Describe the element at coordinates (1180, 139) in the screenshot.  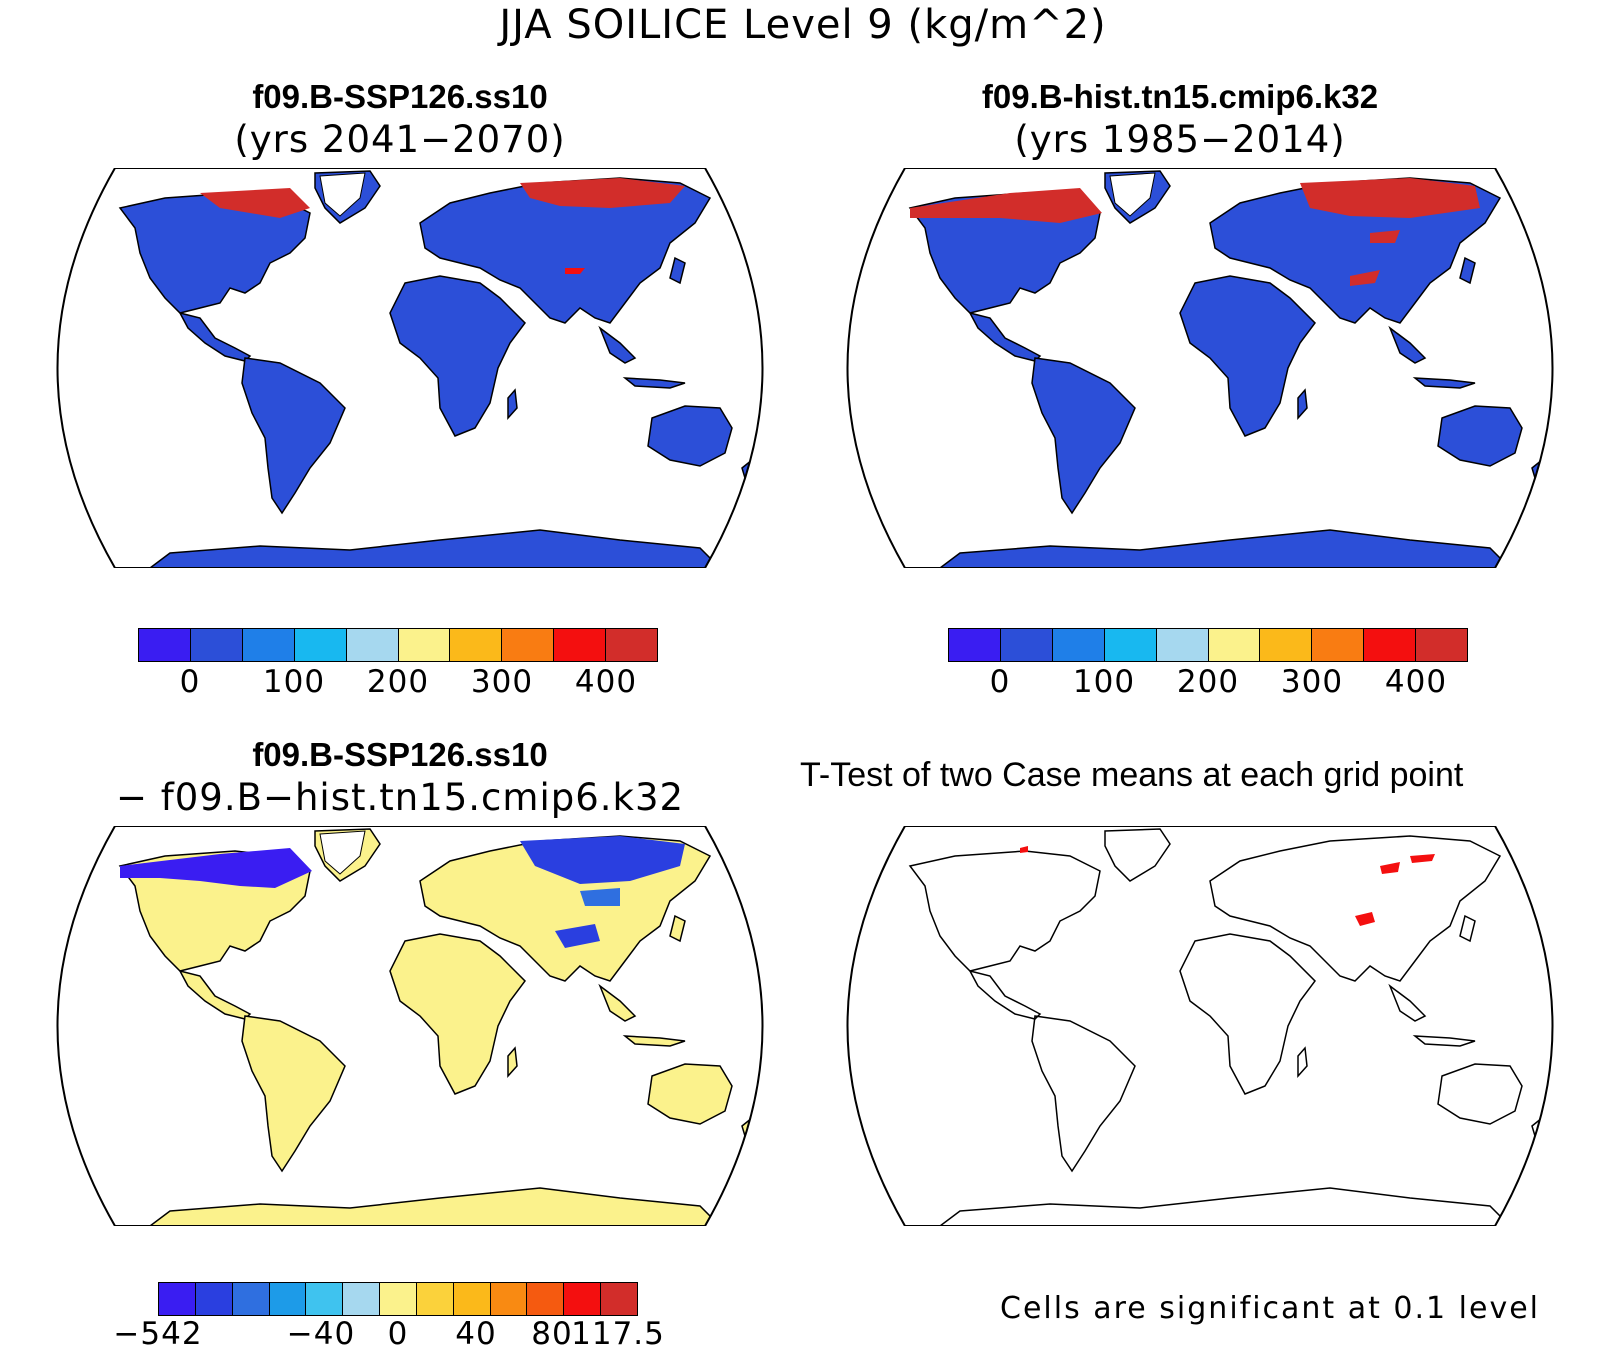
I see `panel-tr-years: (yrs 1985−2014)` at that location.